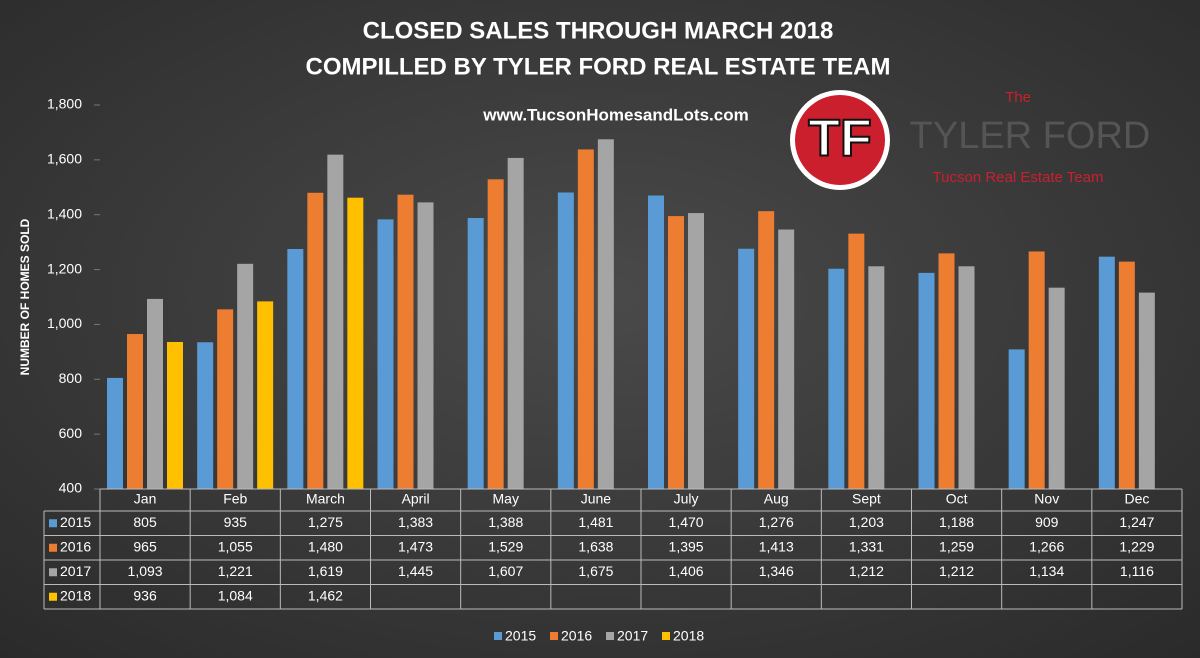 The height and width of the screenshot is (658, 1200). Describe the element at coordinates (595, 546) in the screenshot. I see `table-value: 1,638` at that location.